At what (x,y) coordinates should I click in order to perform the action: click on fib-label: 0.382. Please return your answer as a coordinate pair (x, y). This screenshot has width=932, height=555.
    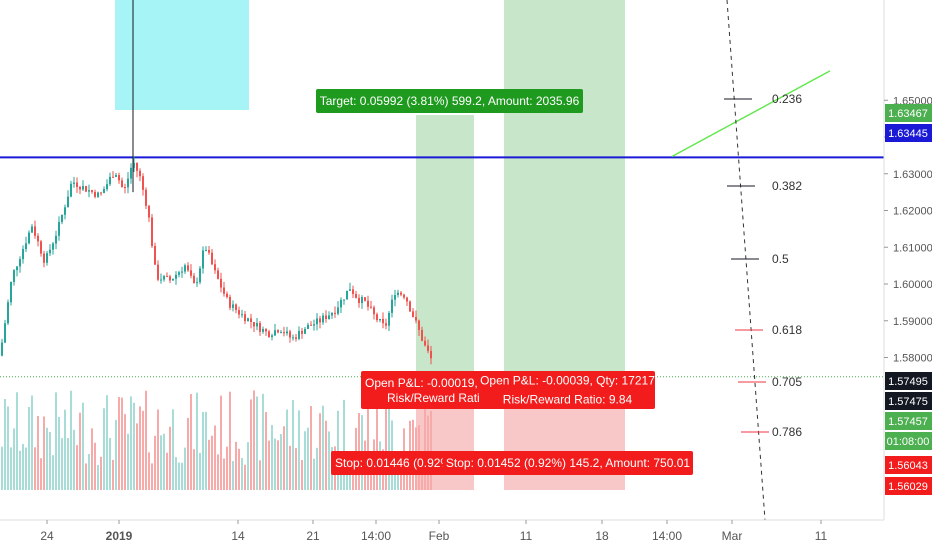
    Looking at the image, I should click on (787, 186).